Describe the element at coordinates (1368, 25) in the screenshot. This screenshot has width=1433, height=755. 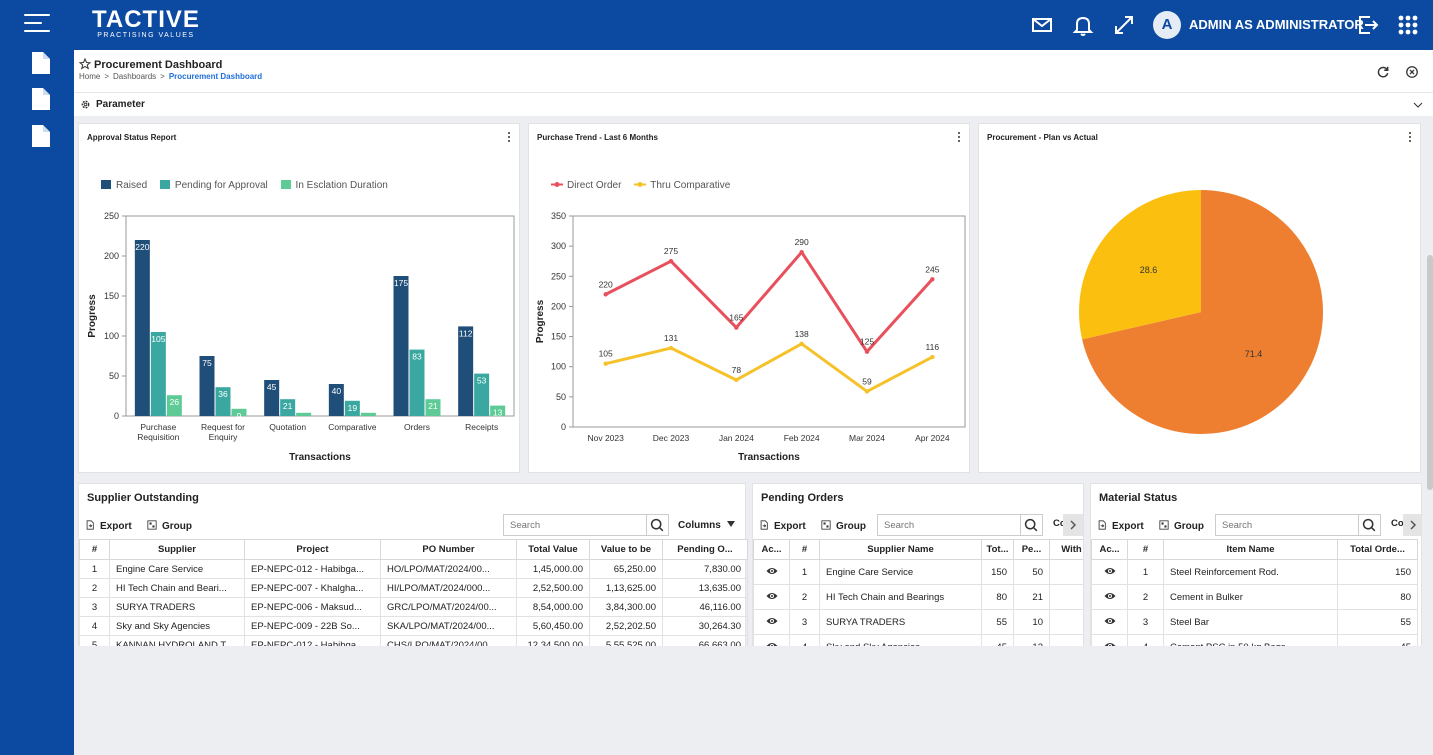
I see `logout-icon` at that location.